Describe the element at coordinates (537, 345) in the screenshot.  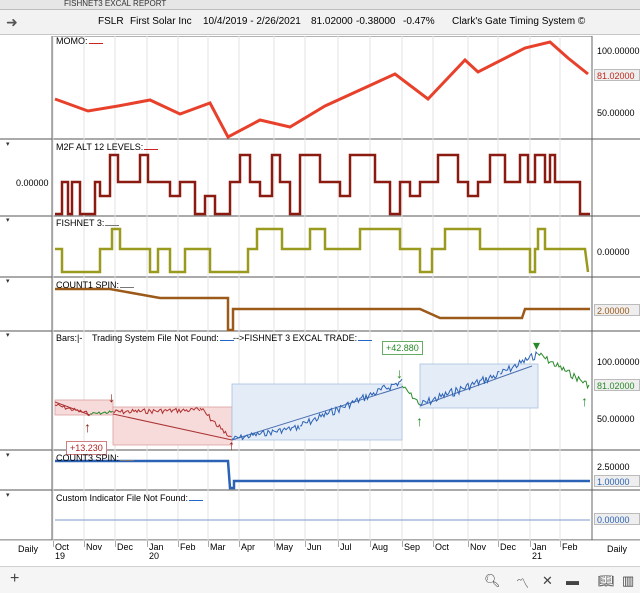
I see `sell-arrow-icon: ▾` at that location.